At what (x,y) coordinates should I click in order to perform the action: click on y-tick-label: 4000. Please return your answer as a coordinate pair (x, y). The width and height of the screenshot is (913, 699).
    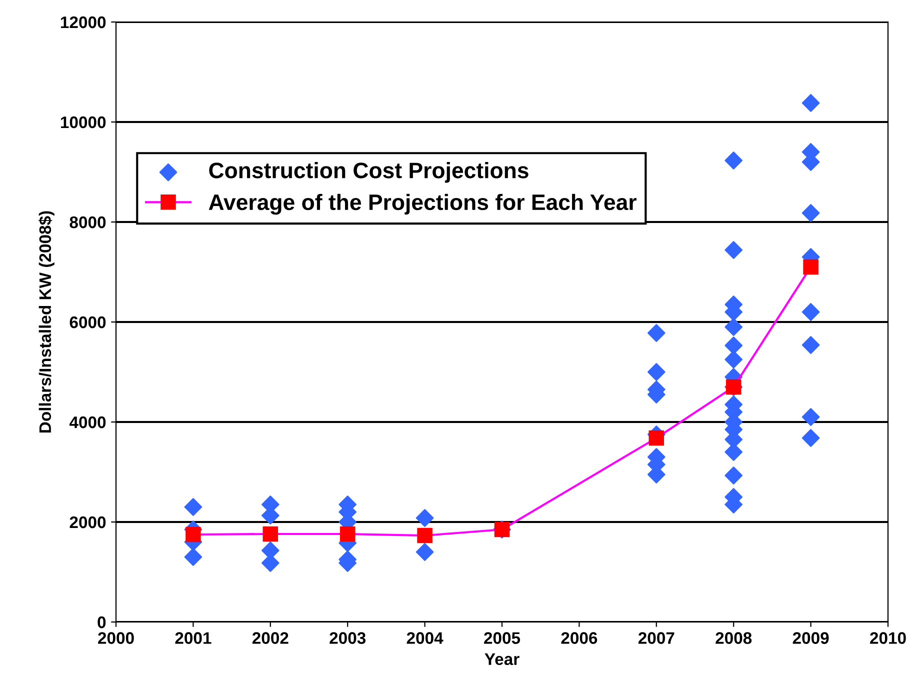
    Looking at the image, I should click on (87, 422).